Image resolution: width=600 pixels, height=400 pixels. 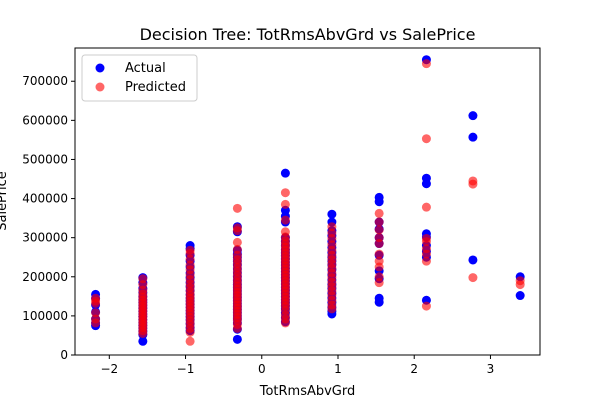 What do you see at coordinates (45, 81) in the screenshot?
I see `y-tick-label: 700000` at bounding box center [45, 81].